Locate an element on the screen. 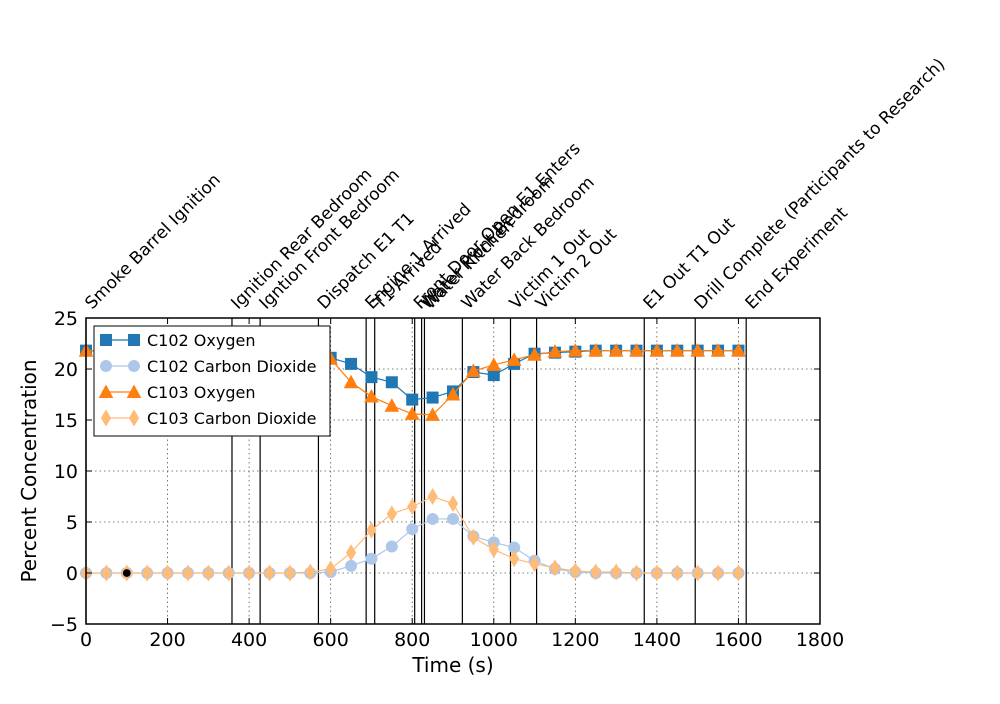 The image size is (1000, 704). y-tick-label: −5 is located at coordinates (64, 625).